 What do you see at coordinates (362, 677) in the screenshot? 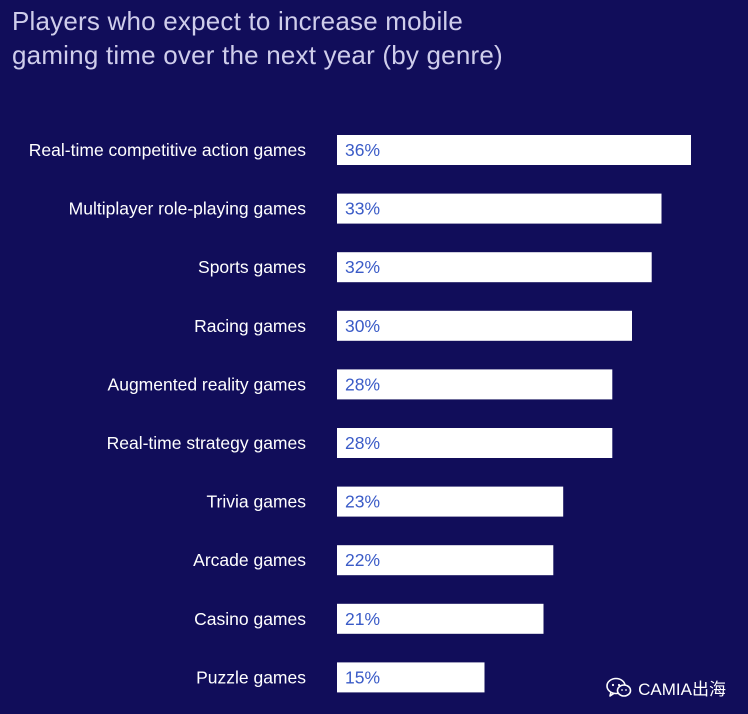
I see `value-label: 15%` at bounding box center [362, 677].